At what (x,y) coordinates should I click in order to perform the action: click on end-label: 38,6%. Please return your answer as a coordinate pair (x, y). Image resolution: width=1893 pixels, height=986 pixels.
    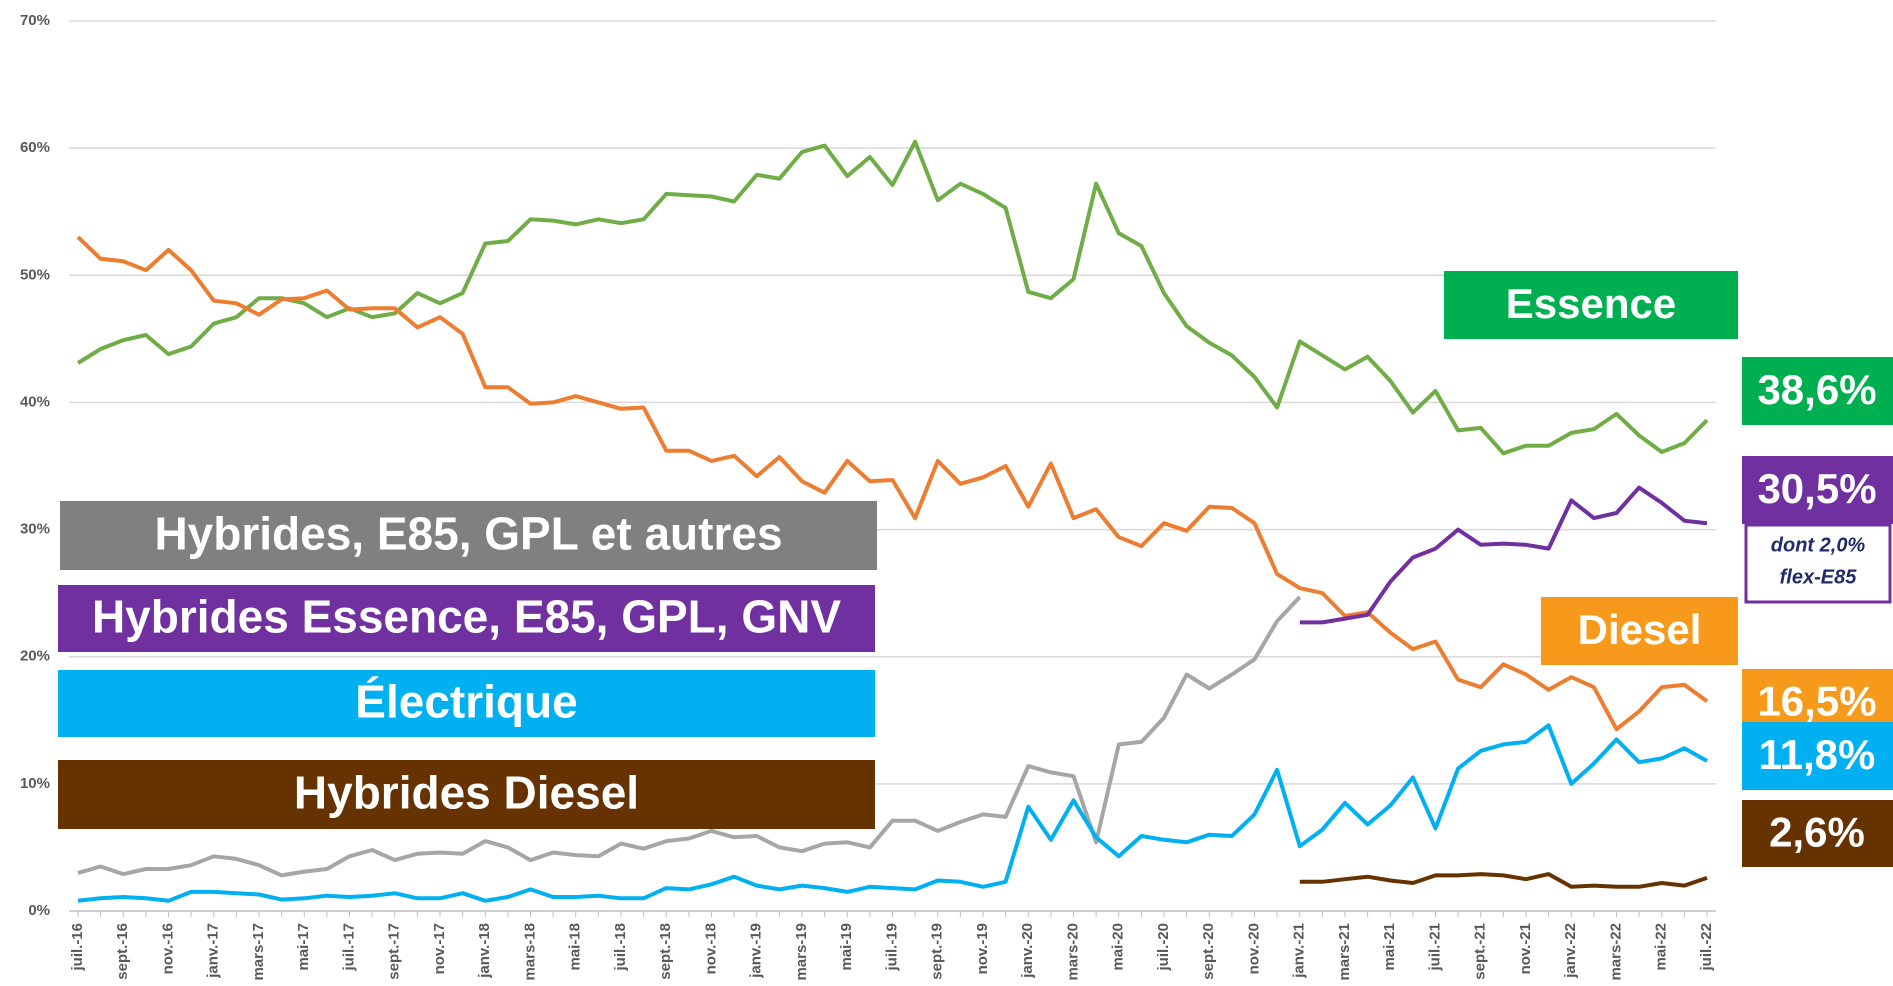
    Looking at the image, I should click on (1816, 389).